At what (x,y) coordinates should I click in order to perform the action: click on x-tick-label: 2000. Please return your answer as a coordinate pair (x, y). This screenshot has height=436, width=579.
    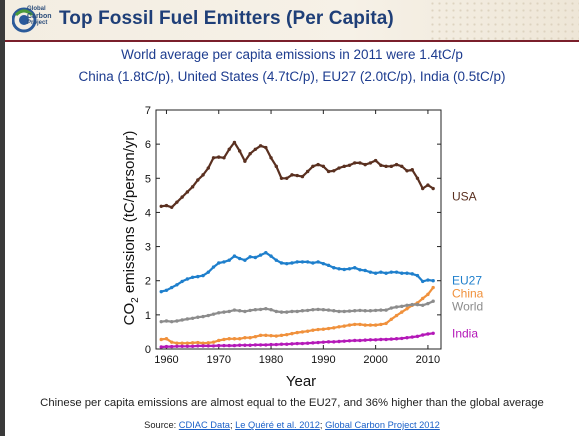
    Looking at the image, I should click on (375, 360).